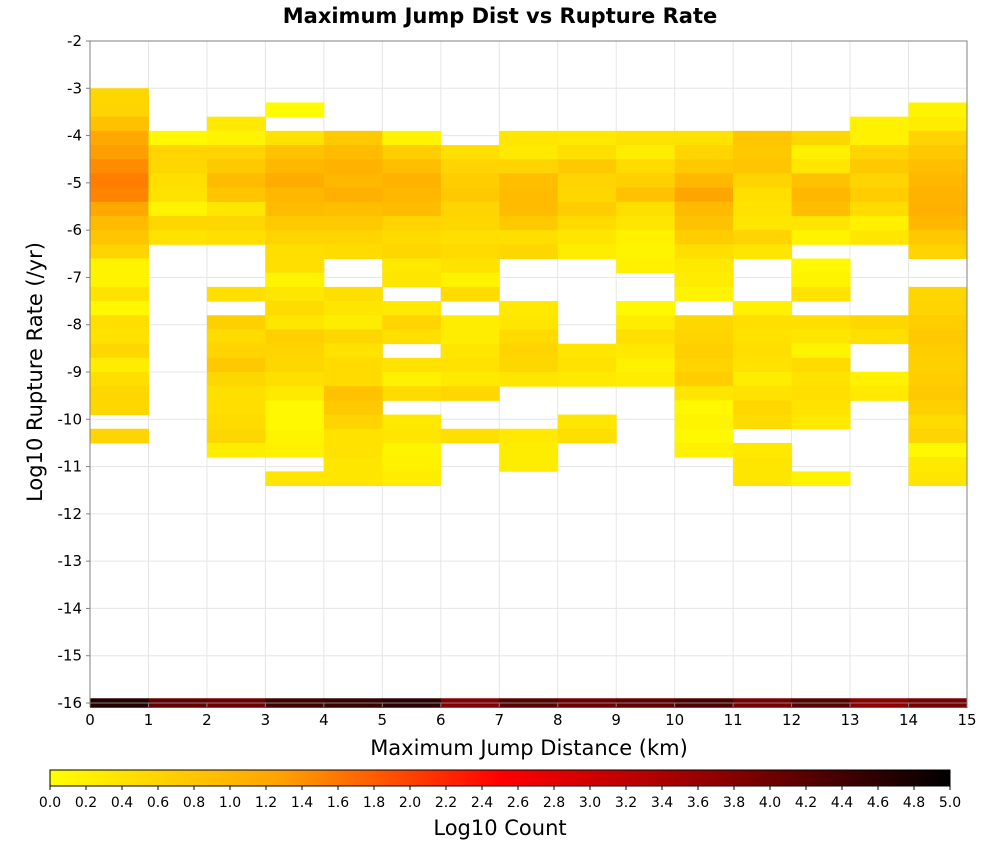  I want to click on x-tick-label: 10, so click(674, 720).